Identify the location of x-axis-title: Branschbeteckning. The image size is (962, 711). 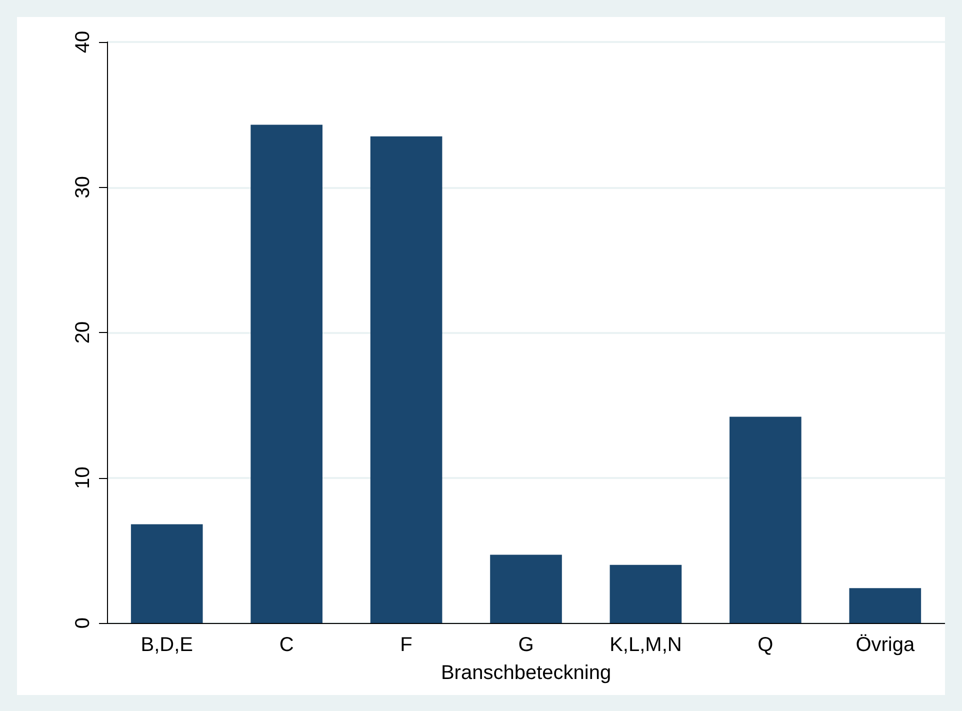
(526, 673).